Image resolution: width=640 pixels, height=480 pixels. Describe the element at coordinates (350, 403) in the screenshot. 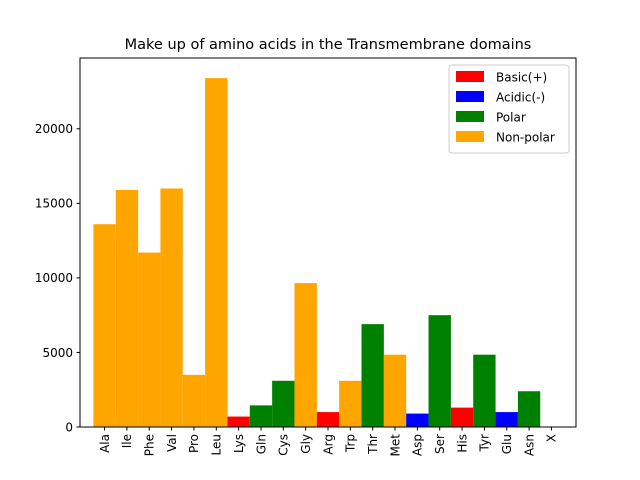

I see `bar-trp` at that location.